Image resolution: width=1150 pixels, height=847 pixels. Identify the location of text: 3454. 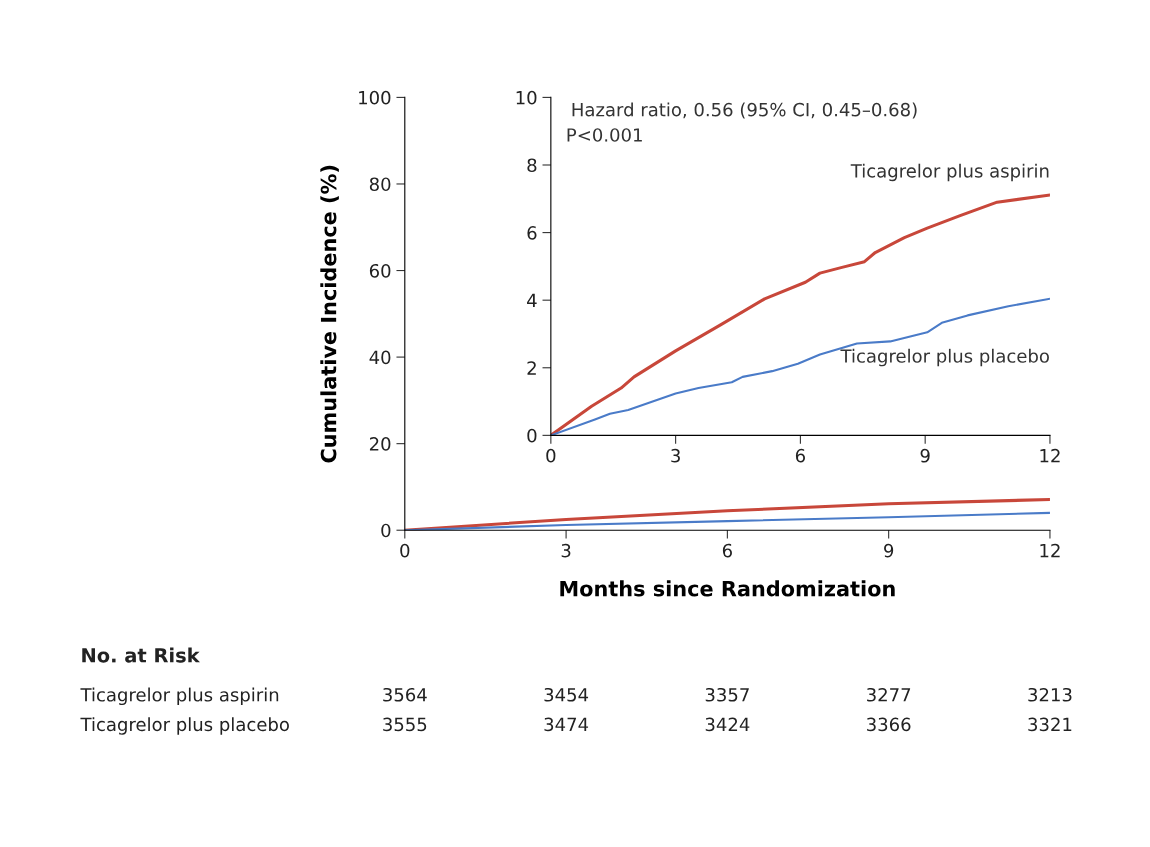
(566, 694).